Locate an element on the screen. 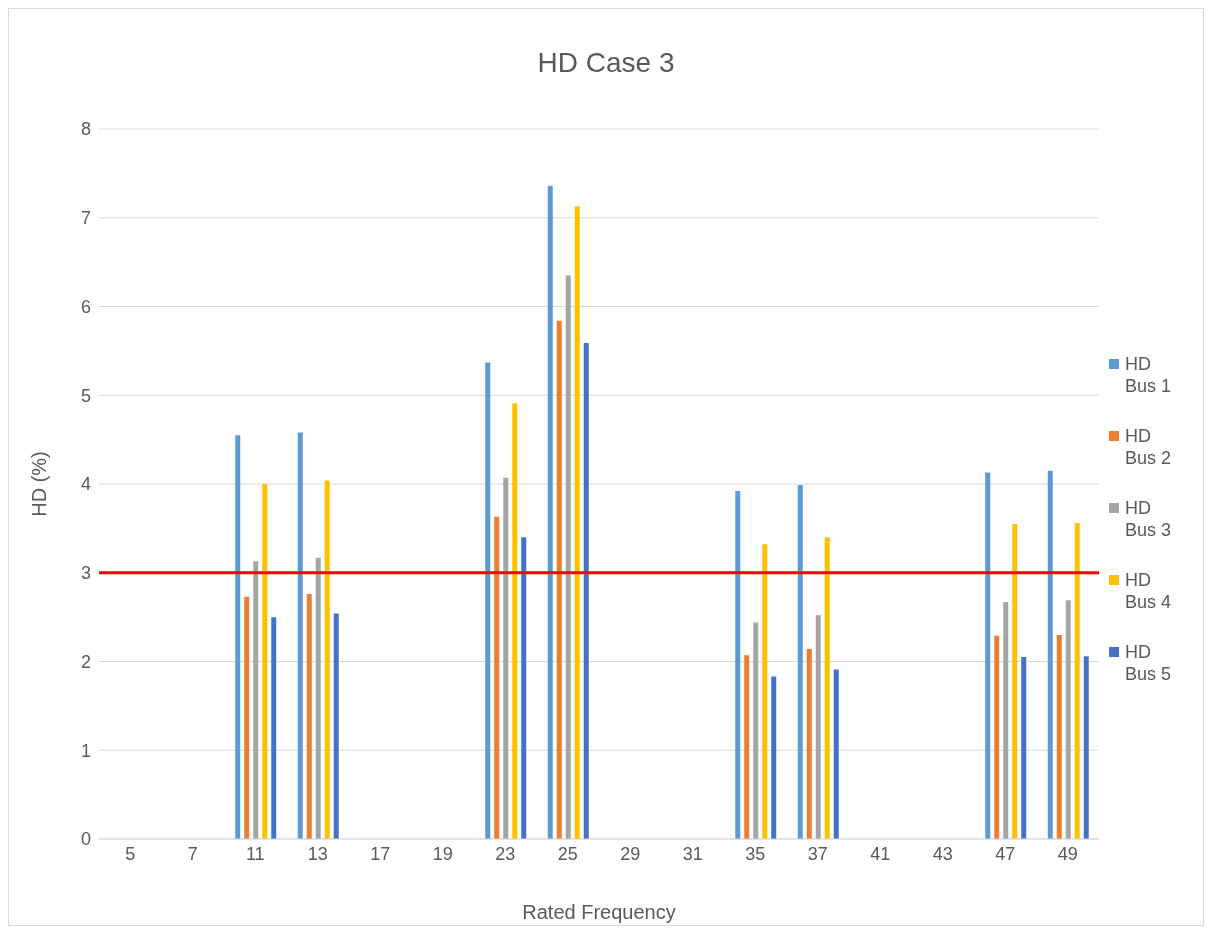  y-axis-title: HD (%) is located at coordinates (39, 484).